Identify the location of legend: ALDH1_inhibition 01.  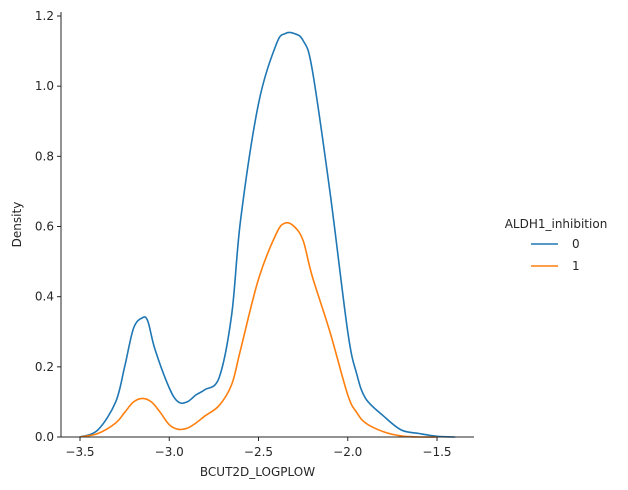
(556, 245).